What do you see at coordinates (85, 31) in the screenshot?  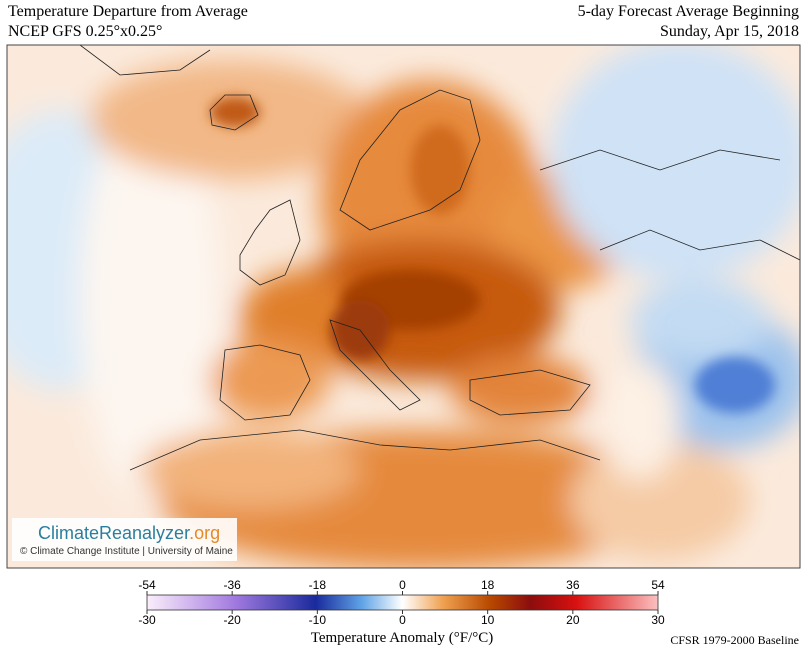 I see `subtitle: NCEP GFS 0.25°x0.25°` at bounding box center [85, 31].